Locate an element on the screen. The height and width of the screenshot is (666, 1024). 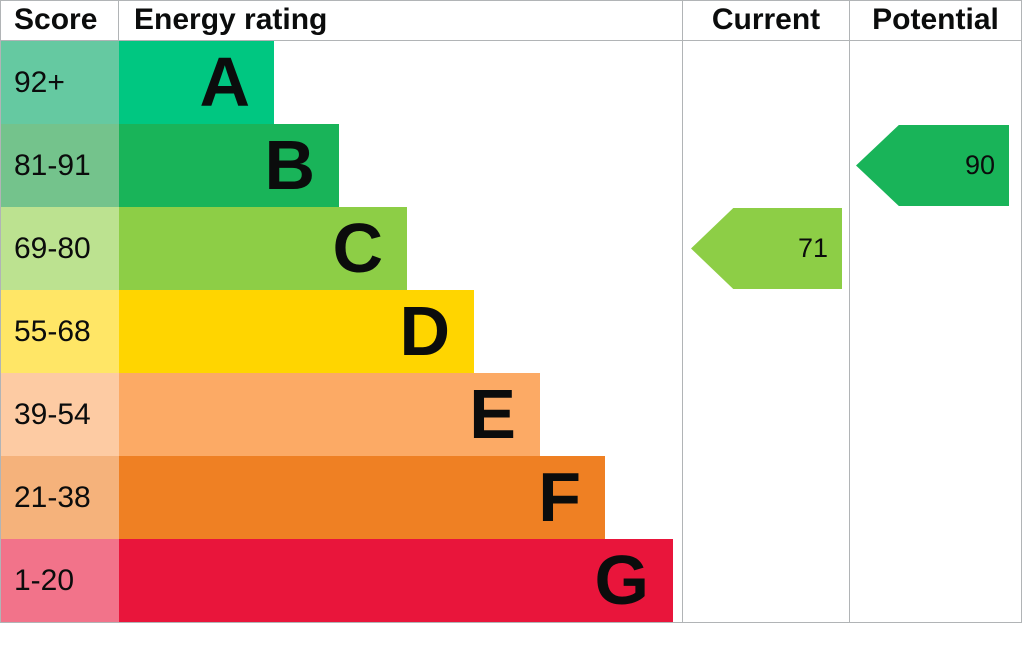
border-bottom is located at coordinates (511, 622).